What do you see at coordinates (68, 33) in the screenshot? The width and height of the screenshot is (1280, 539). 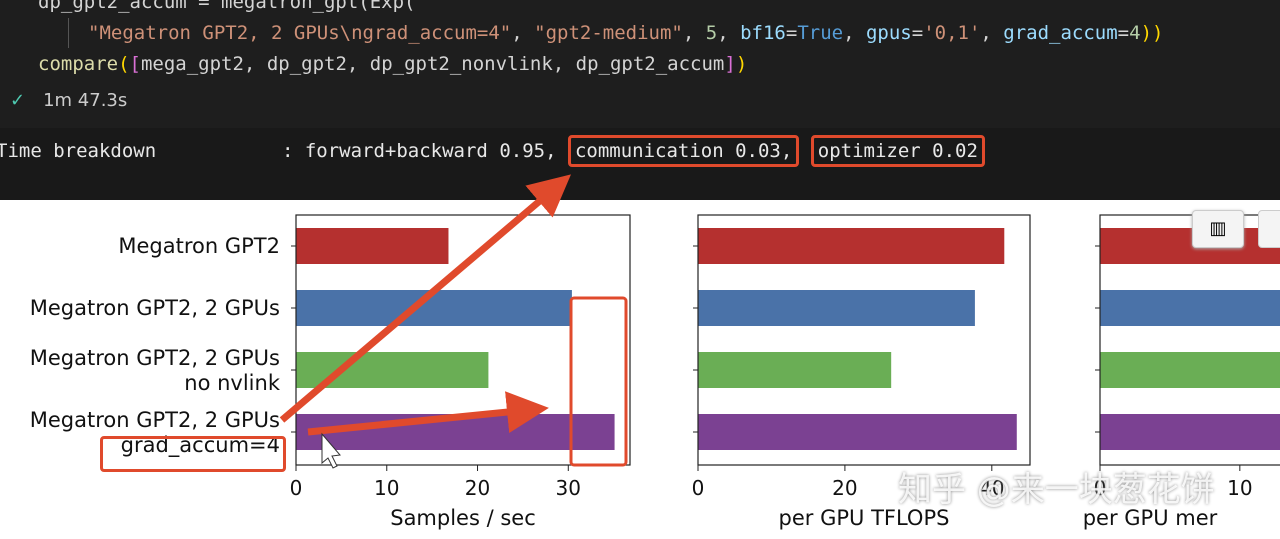 I see `indent-guide` at bounding box center [68, 33].